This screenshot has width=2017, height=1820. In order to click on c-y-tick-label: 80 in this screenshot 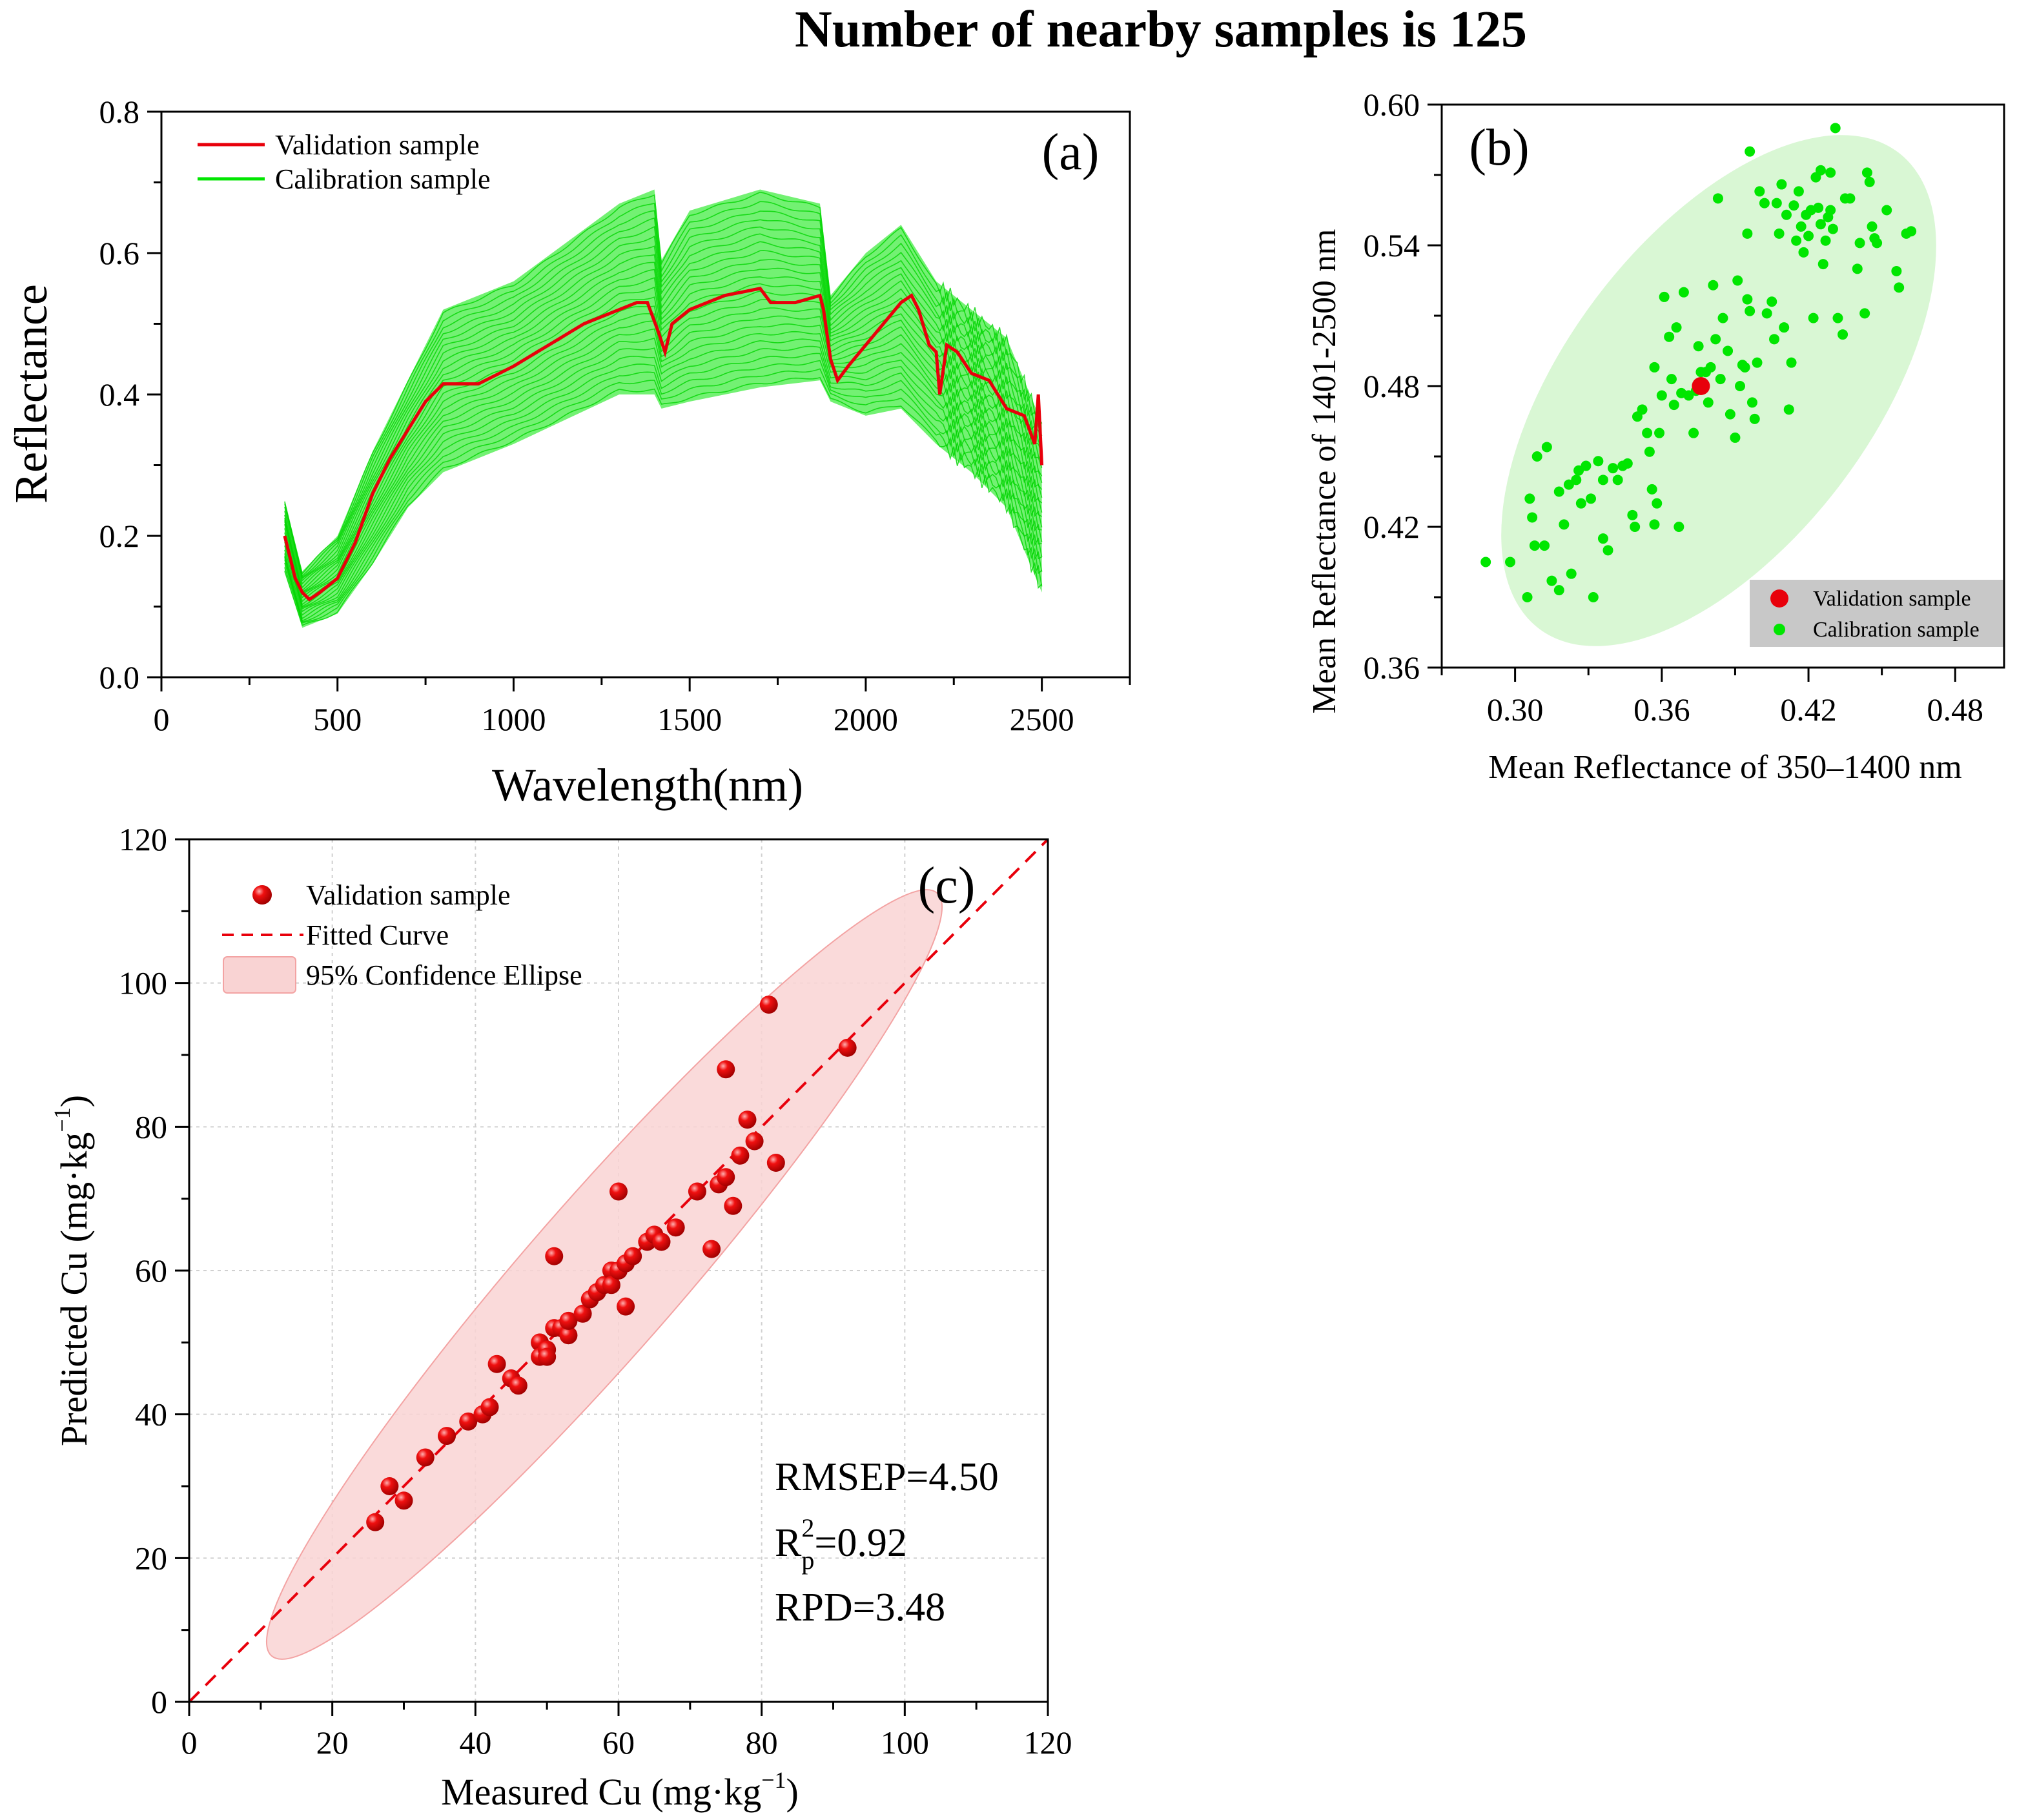, I will do `click(151, 1127)`.